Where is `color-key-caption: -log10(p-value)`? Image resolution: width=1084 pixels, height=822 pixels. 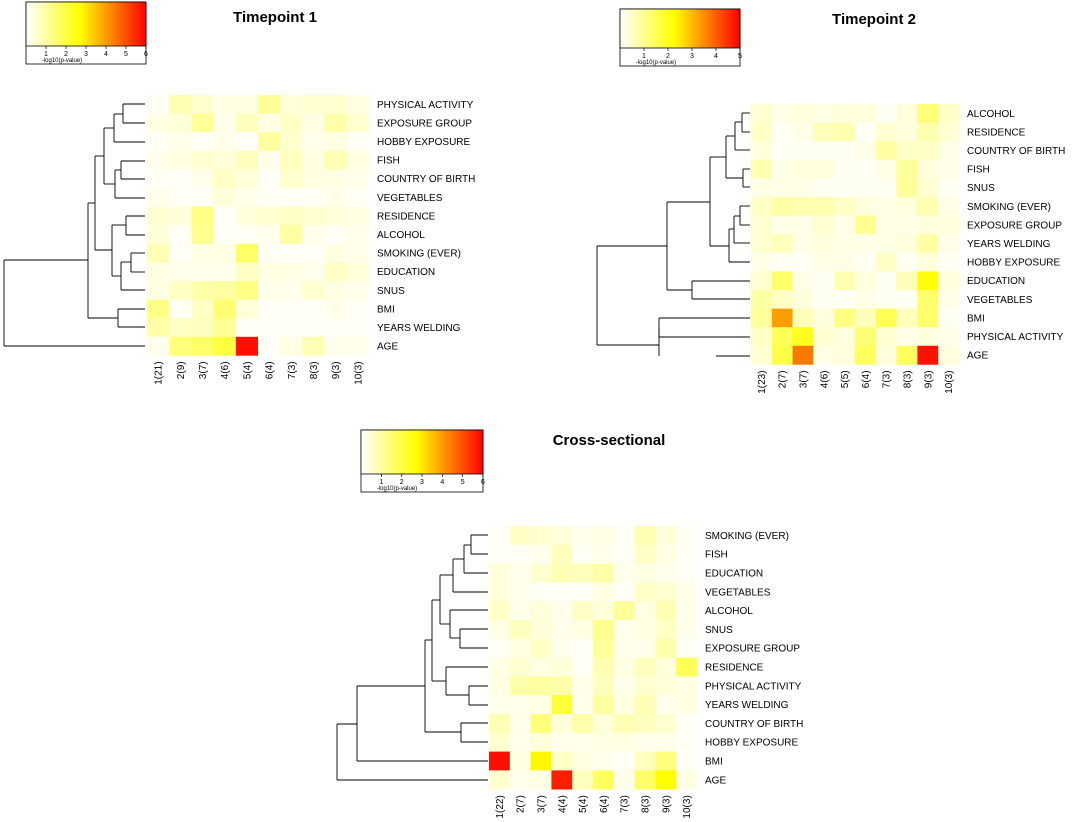
color-key-caption: -log10(p-value) is located at coordinates (656, 63).